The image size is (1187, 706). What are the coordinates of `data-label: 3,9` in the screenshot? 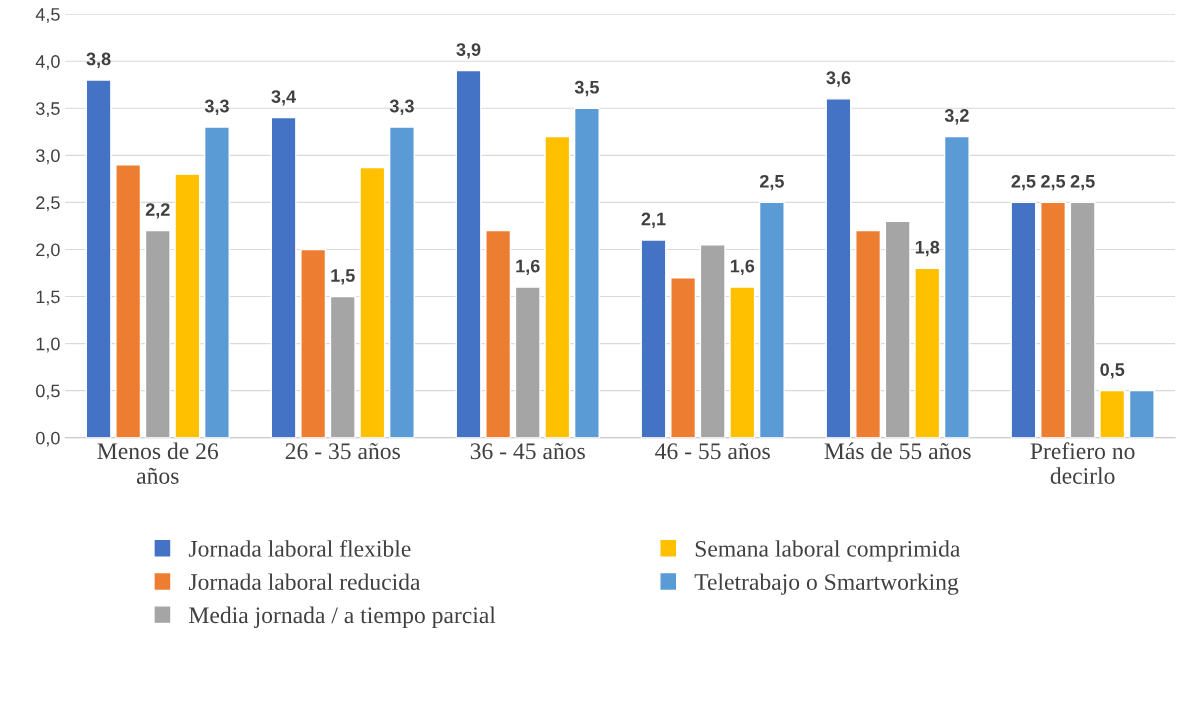 It's located at (468, 51).